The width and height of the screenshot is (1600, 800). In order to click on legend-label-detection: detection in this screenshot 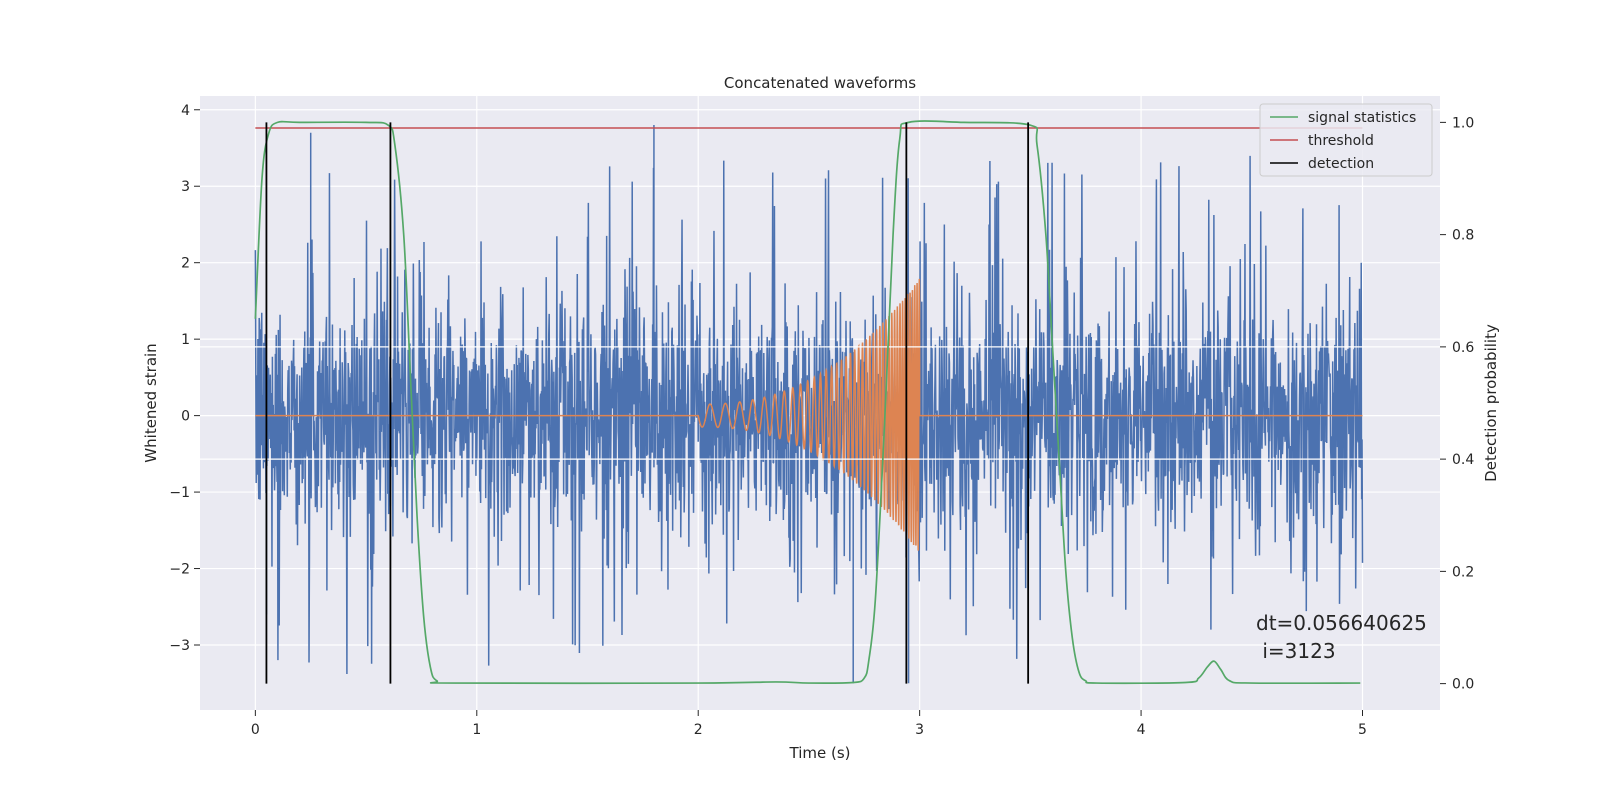, I will do `click(1341, 164)`.